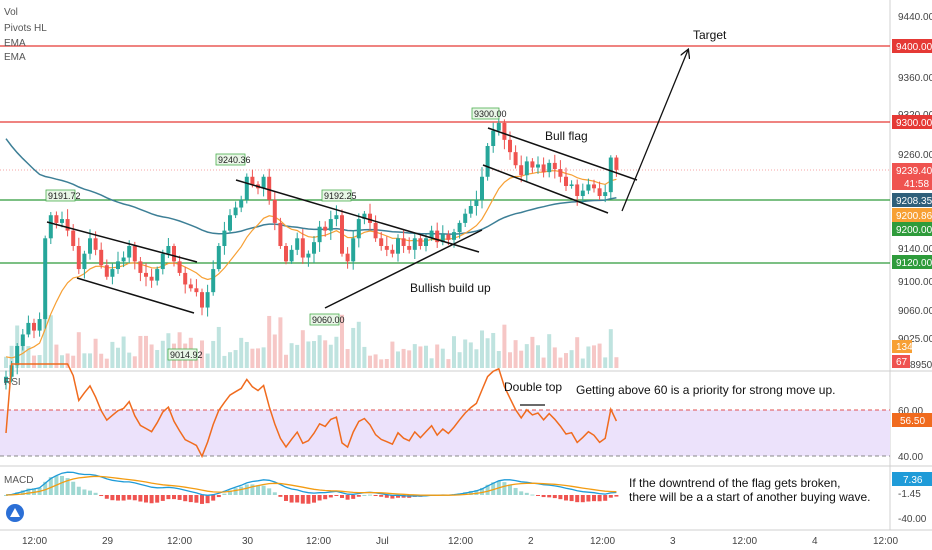  What do you see at coordinates (545, 189) in the screenshot?
I see `flag-bottom-line` at bounding box center [545, 189].